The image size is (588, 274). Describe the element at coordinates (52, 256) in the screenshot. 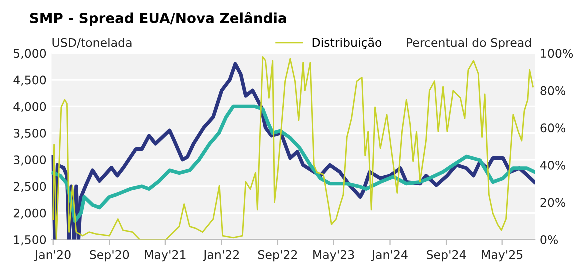

I see `x-tick-label: Jan'20` at that location.